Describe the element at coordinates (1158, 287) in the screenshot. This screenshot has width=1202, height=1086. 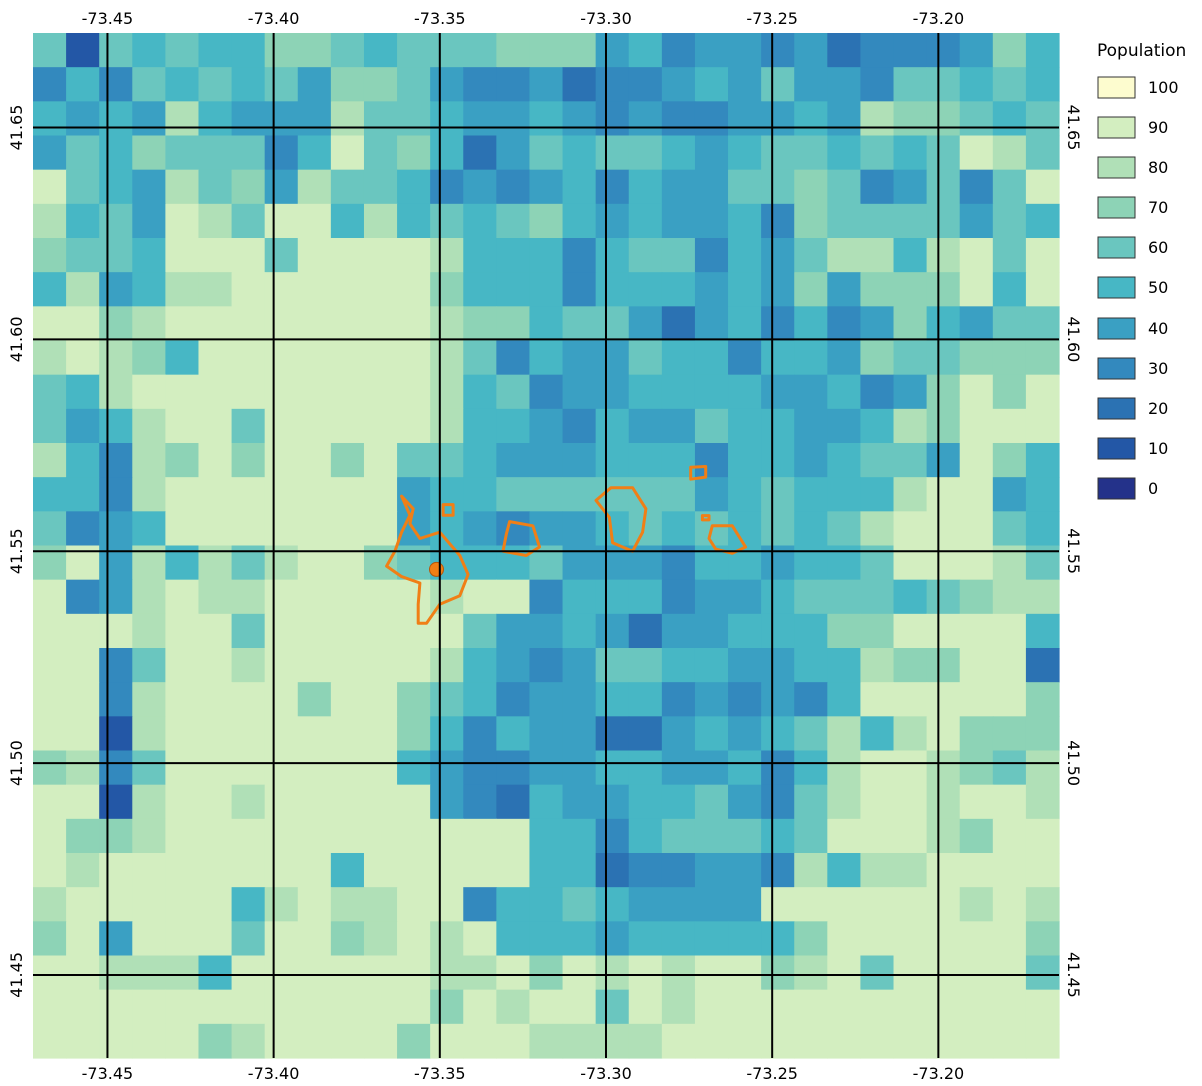
I see `legend-label: 50` at that location.